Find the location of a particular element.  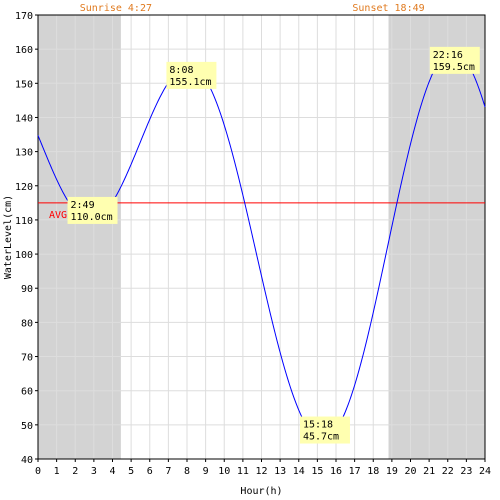

x-tick-label: 10 is located at coordinates (224, 471).